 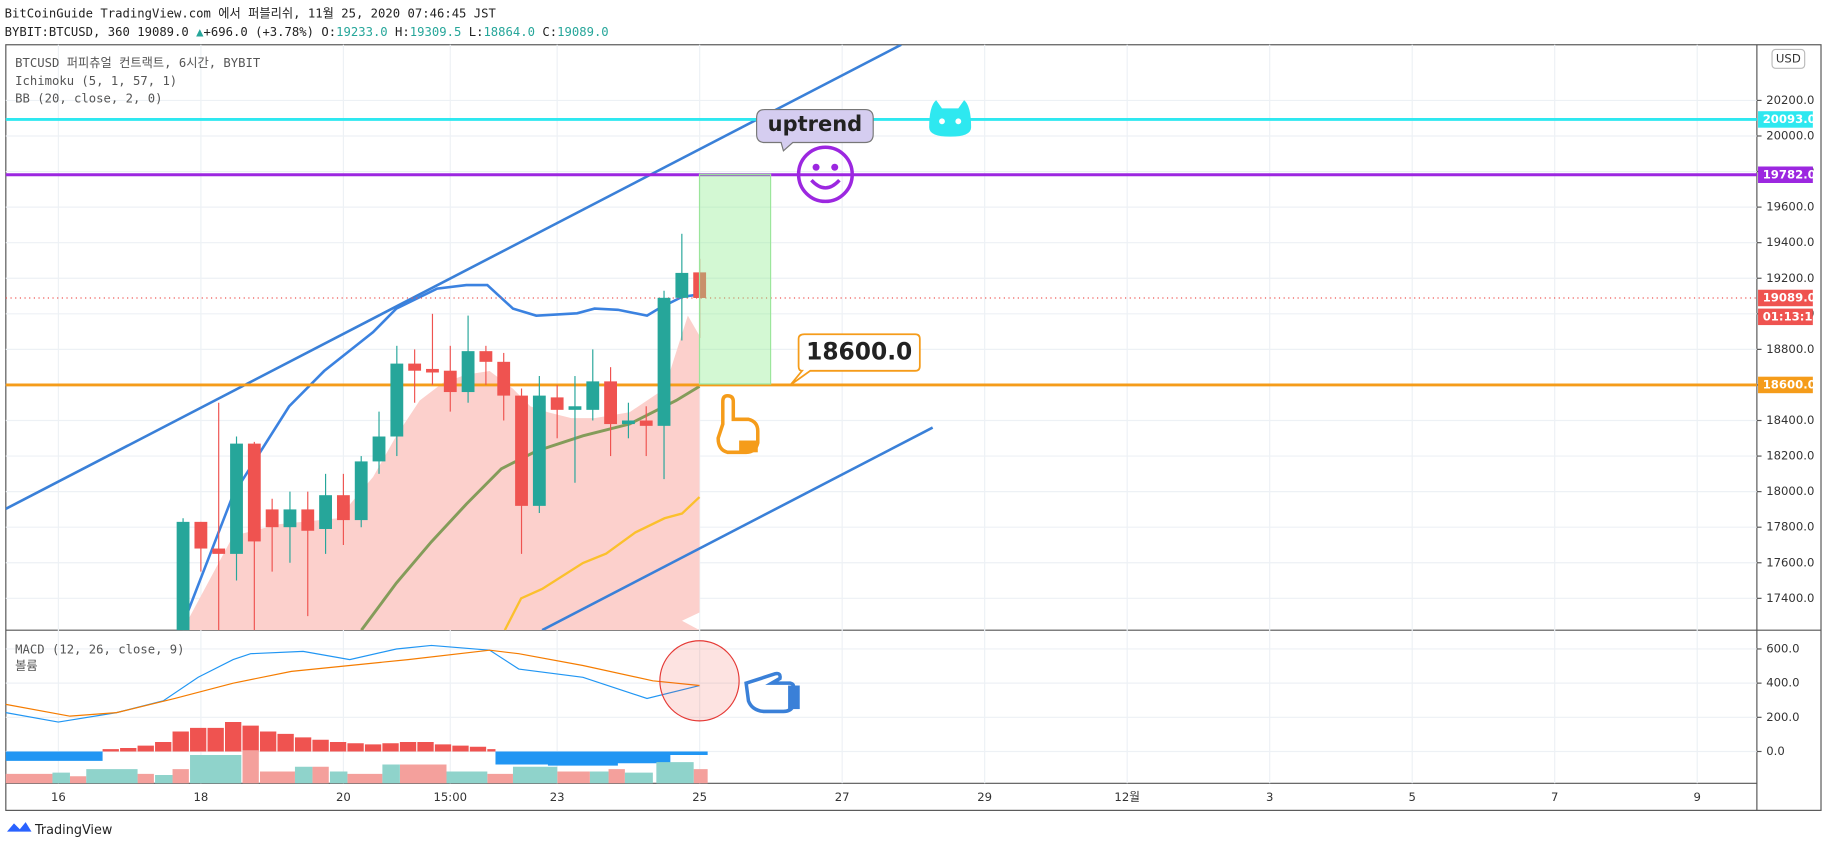 I want to click on macd-title: MACD (12, 26, close, 9), so click(x=99, y=650).